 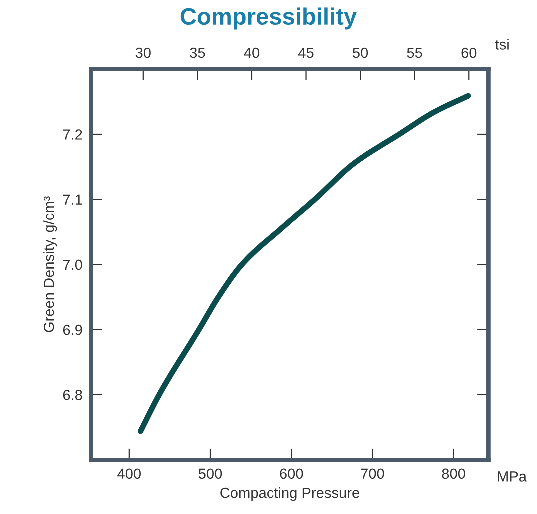 What do you see at coordinates (454, 474) in the screenshot?
I see `x-tick-label: 800` at bounding box center [454, 474].